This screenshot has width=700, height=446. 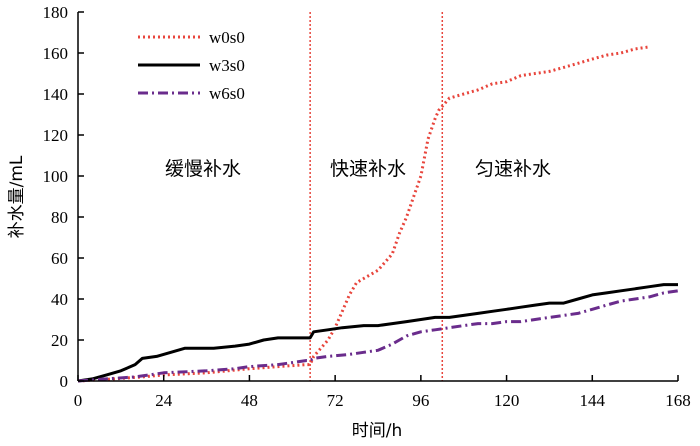 What do you see at coordinates (78, 400) in the screenshot?
I see `x-tick-label: 0` at bounding box center [78, 400].